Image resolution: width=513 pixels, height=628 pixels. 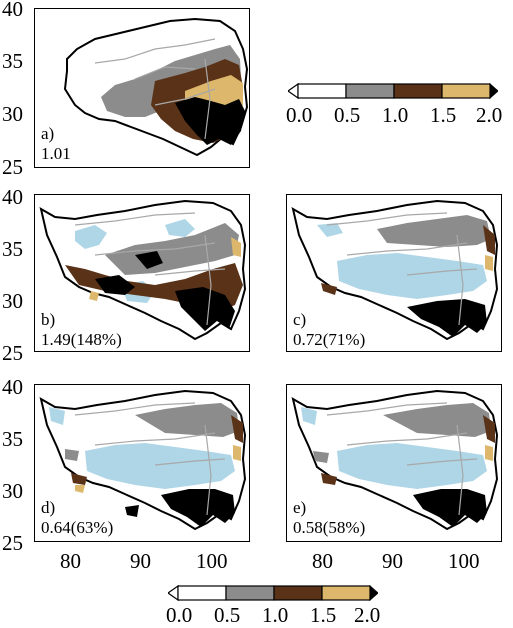 What do you see at coordinates (70, 561) in the screenshot?
I see `xtick-left-80: 80` at bounding box center [70, 561].